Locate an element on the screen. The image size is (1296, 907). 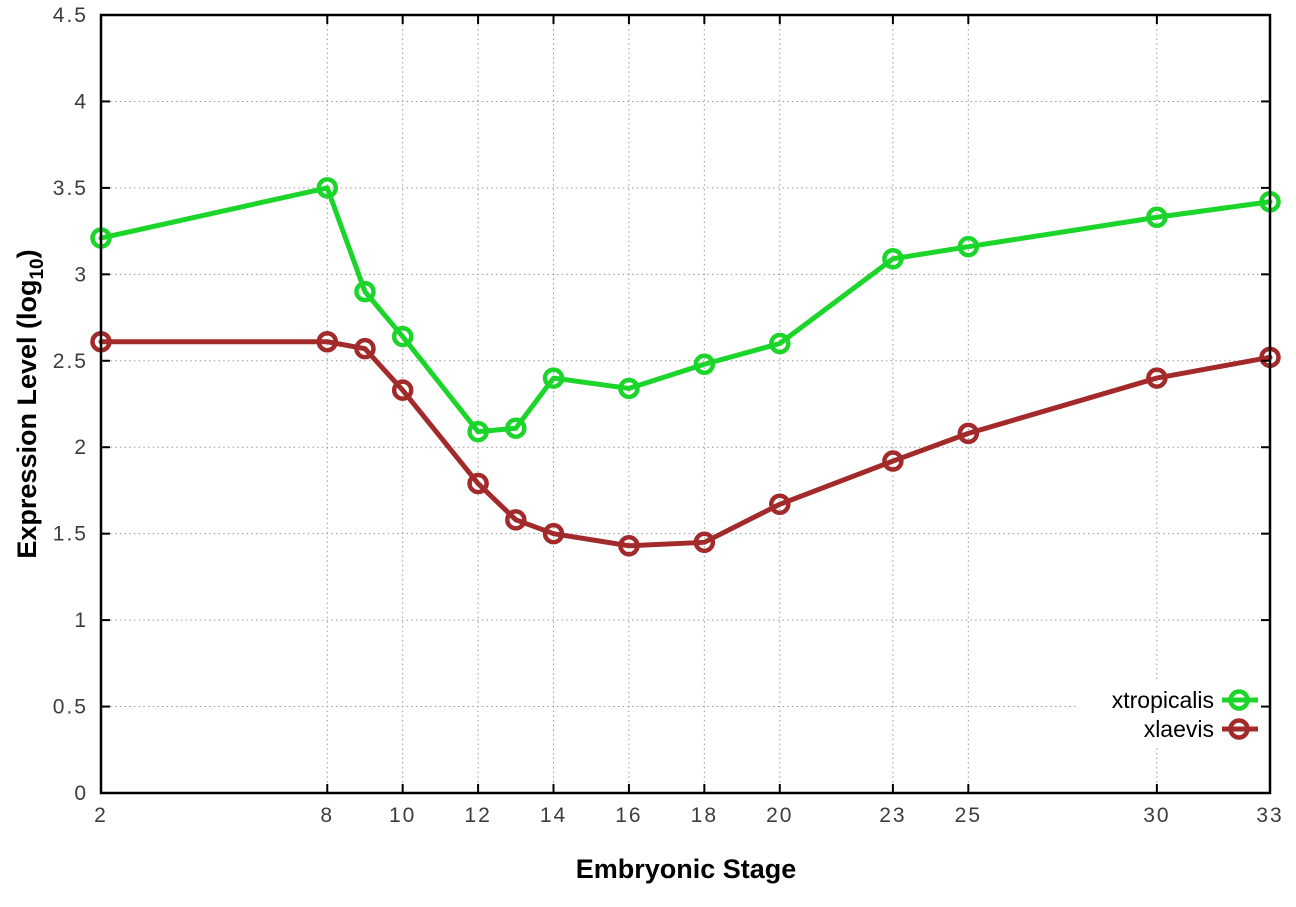
y-axis-title-prefix: Expression Level (log is located at coordinates (27, 419).